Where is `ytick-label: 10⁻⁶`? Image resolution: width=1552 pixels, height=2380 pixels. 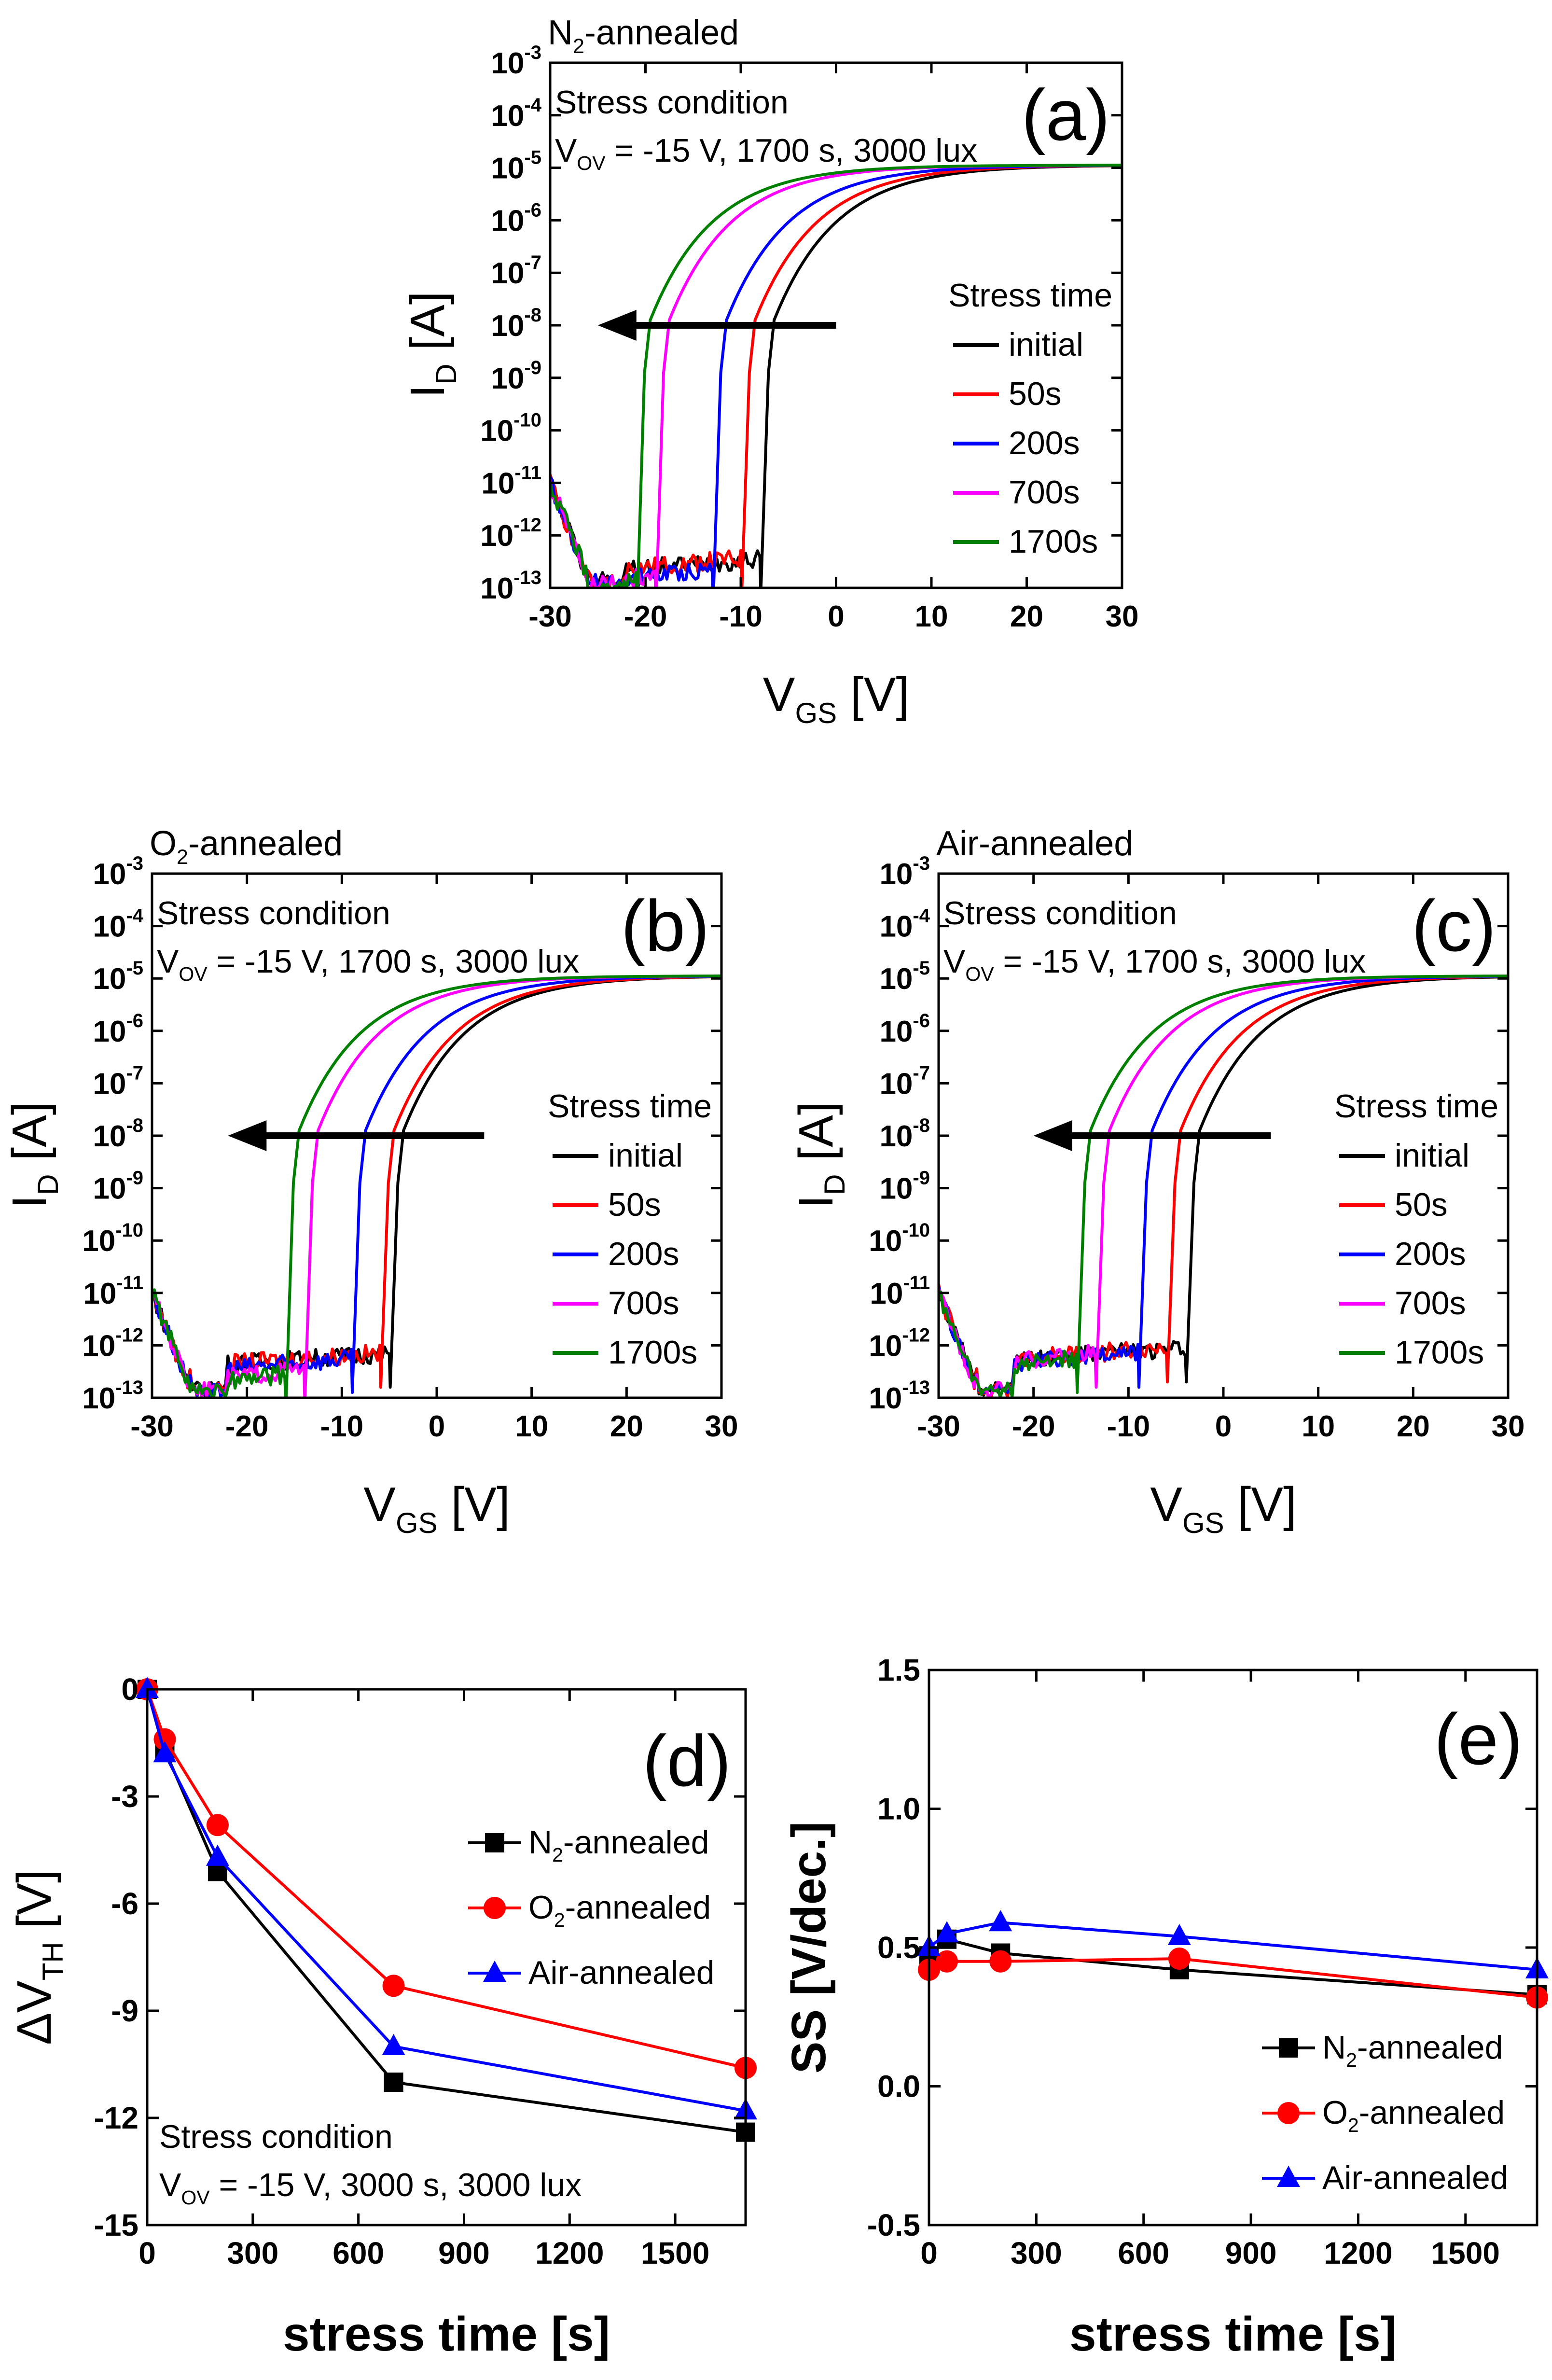 ytick-label: 10⁻⁶ is located at coordinates (516, 218).